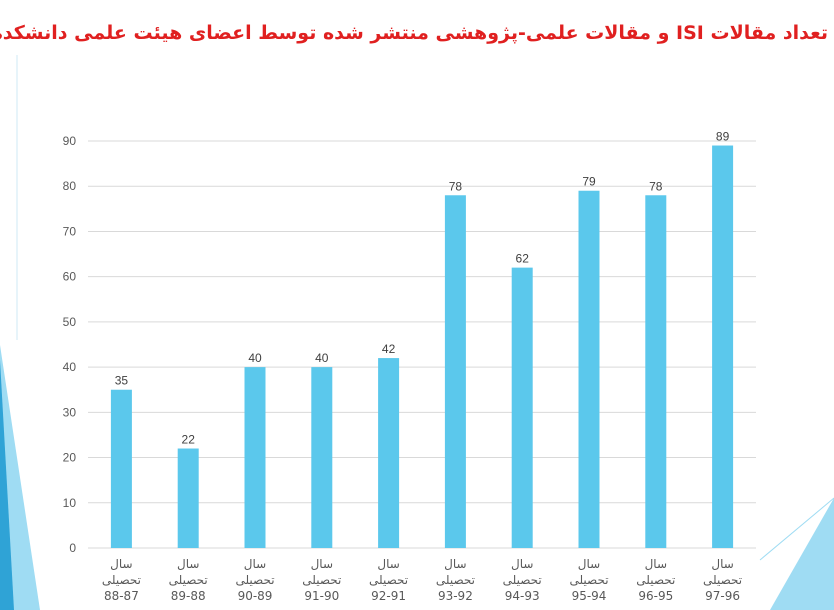  What do you see at coordinates (7, 485) in the screenshot?
I see `decorative-accent-left-dark` at bounding box center [7, 485].